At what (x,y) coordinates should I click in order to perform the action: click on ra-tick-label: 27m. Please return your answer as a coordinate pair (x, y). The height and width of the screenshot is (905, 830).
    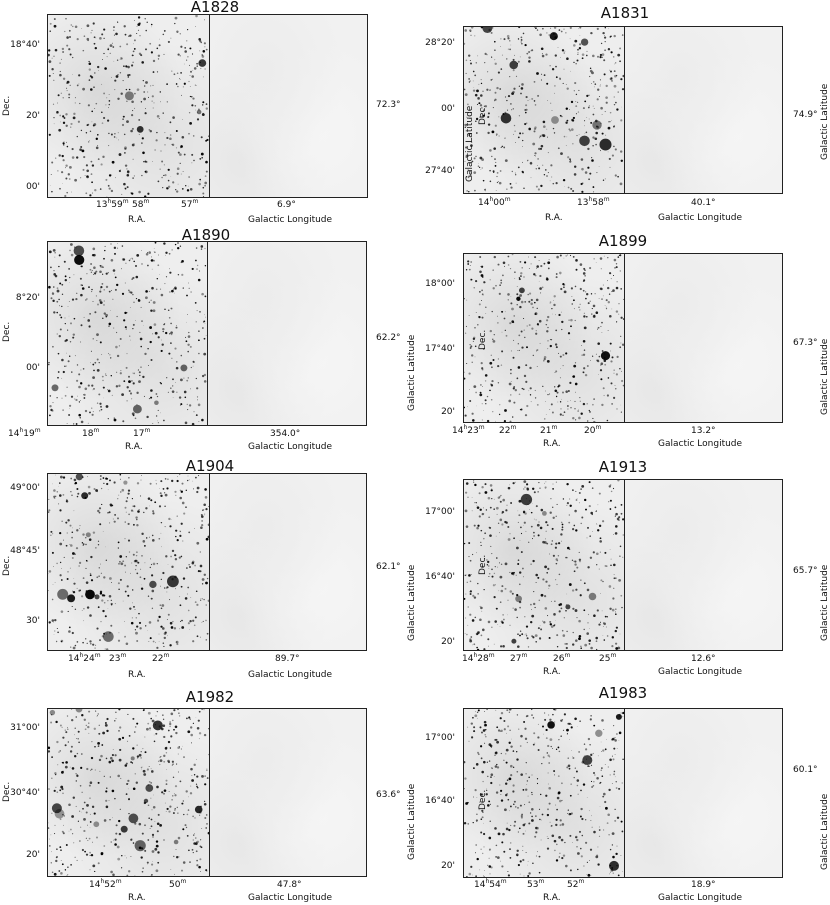
    Looking at the image, I should click on (519, 658).